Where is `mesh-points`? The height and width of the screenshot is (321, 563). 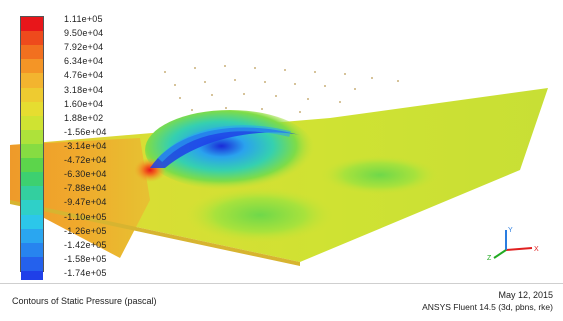 mesh-points is located at coordinates (281, 89).